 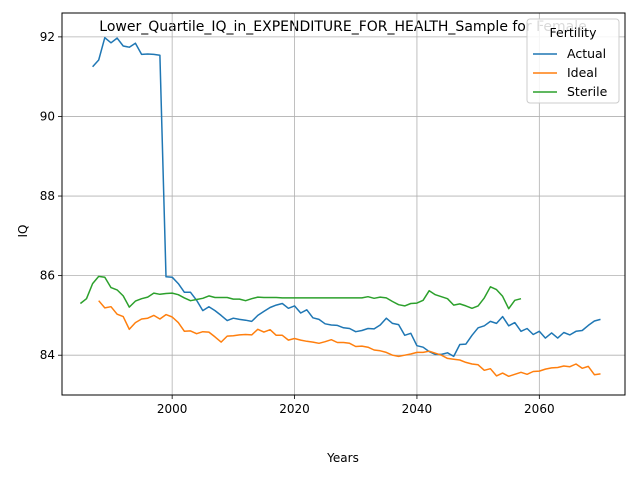 What do you see at coordinates (586, 53) in the screenshot?
I see `legend-label-actual: Actual` at bounding box center [586, 53].